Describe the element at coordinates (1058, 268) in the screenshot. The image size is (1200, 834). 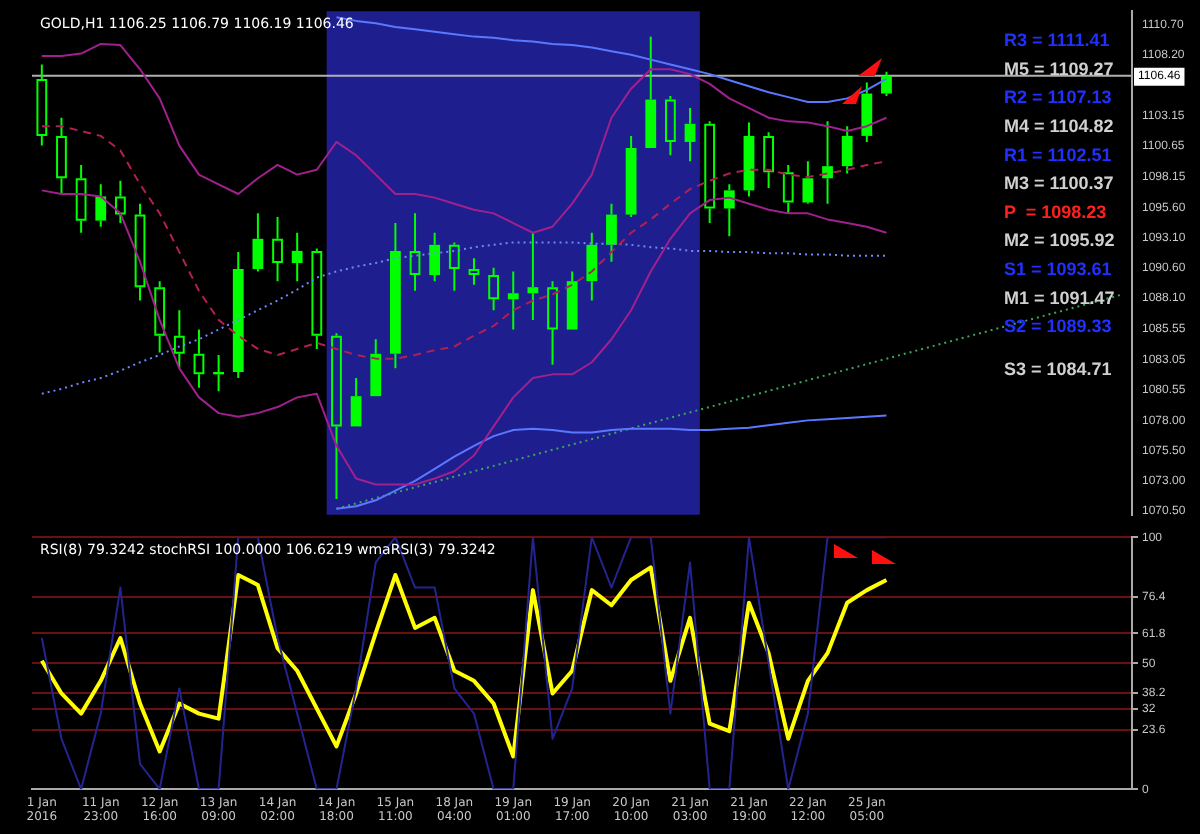
I see `annotation: S1 = 1093.61` at that location.